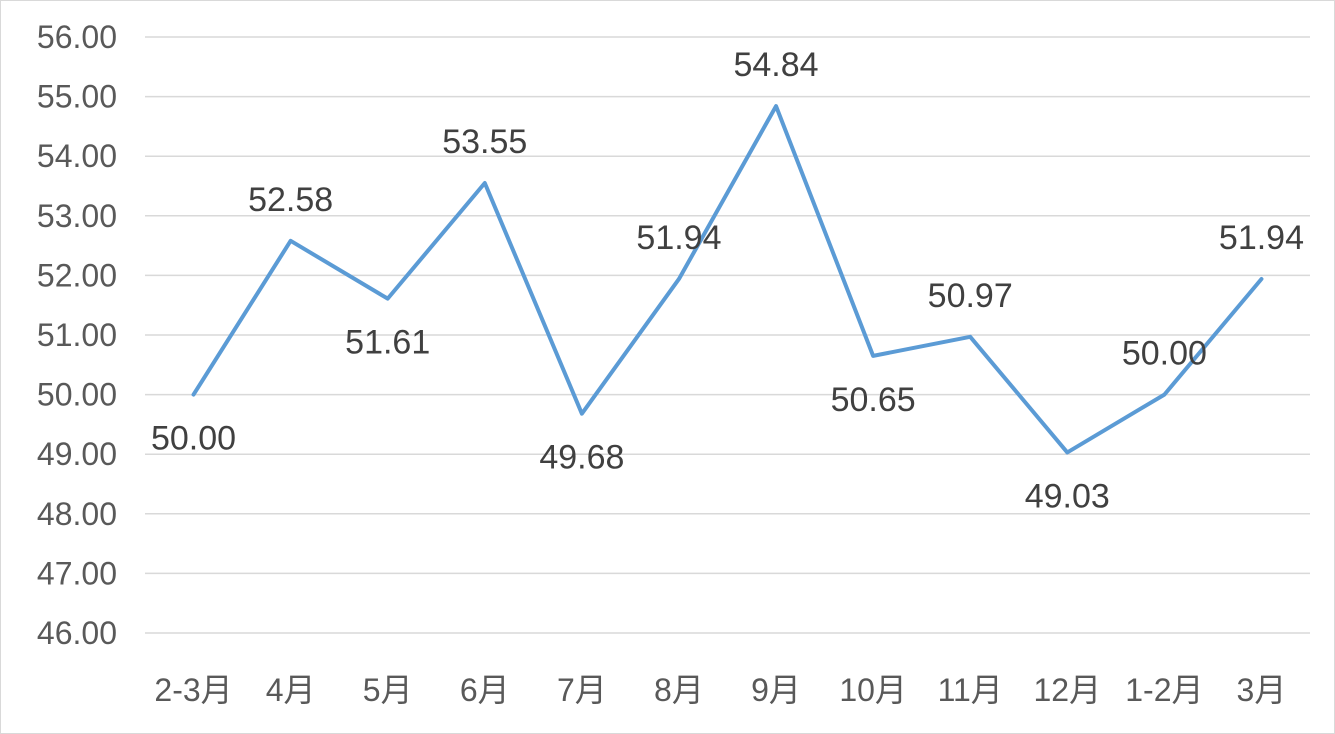  What do you see at coordinates (77, 633) in the screenshot?
I see `y-tick-label: 46.00` at bounding box center [77, 633].